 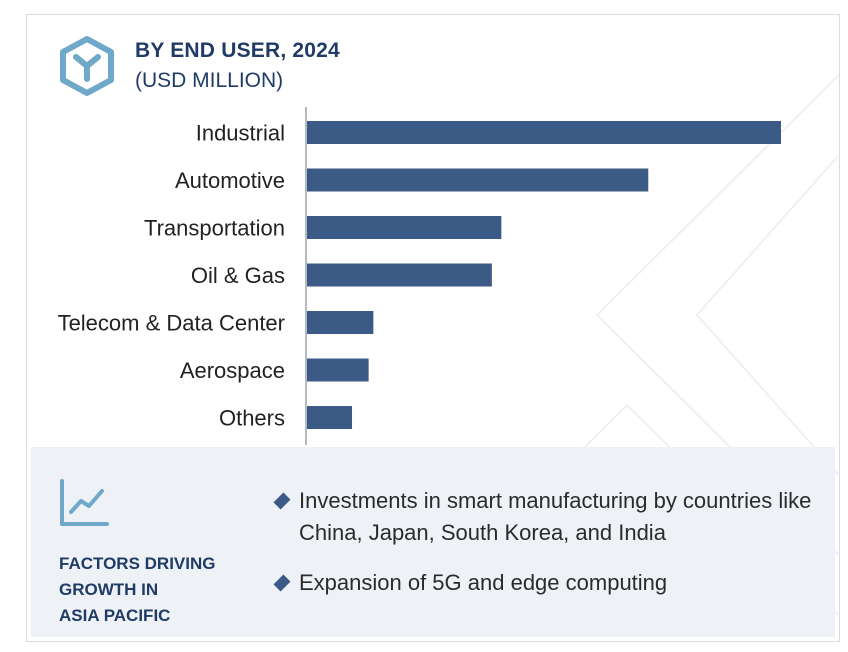 I want to click on factors-title-line: FACTORS DRIVING, so click(x=137, y=563).